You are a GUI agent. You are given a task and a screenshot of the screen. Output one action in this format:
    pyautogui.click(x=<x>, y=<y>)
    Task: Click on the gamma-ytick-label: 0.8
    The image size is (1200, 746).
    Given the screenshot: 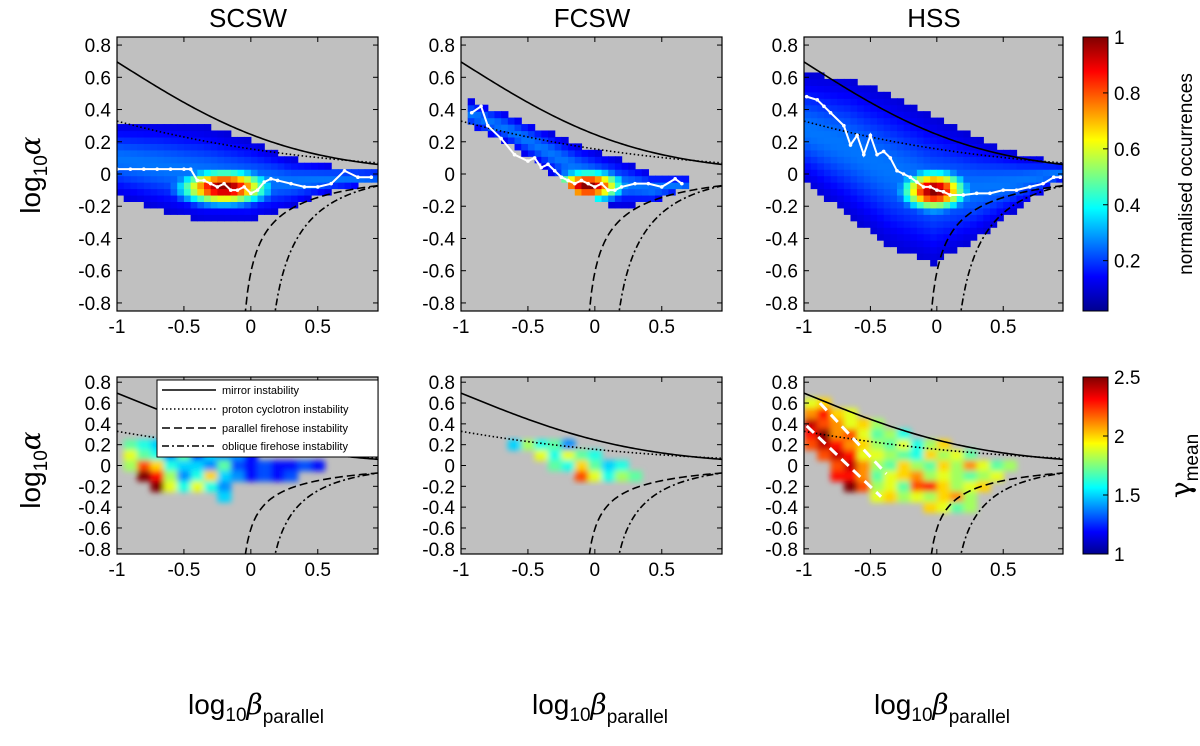 What is the action you would take?
    pyautogui.click(x=442, y=383)
    